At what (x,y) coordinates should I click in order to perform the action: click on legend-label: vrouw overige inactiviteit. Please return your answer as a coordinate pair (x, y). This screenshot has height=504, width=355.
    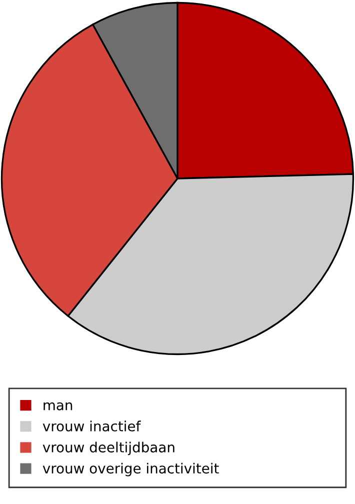
    Looking at the image, I should click on (130, 469).